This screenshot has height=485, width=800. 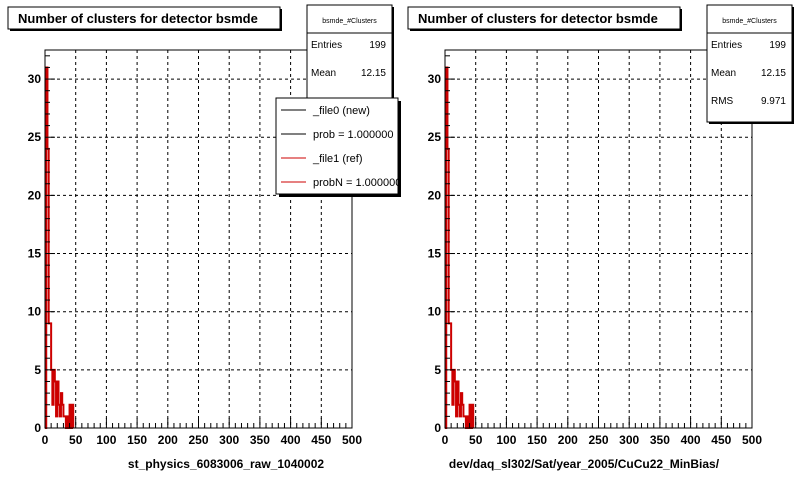 What do you see at coordinates (337, 159) in the screenshot?
I see `legend-label: _file1 (ref)` at bounding box center [337, 159].